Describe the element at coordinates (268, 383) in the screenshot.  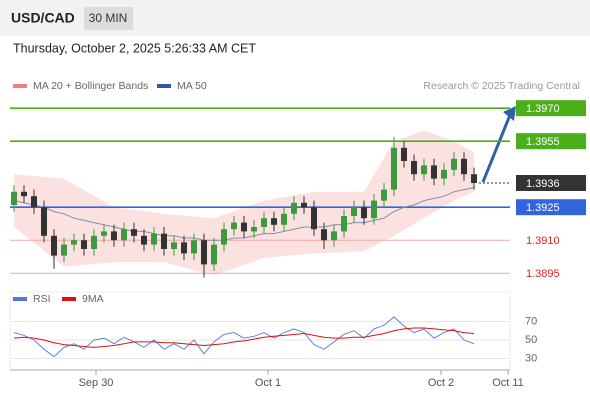
I see `x-tick-label: Oct 1` at that location.